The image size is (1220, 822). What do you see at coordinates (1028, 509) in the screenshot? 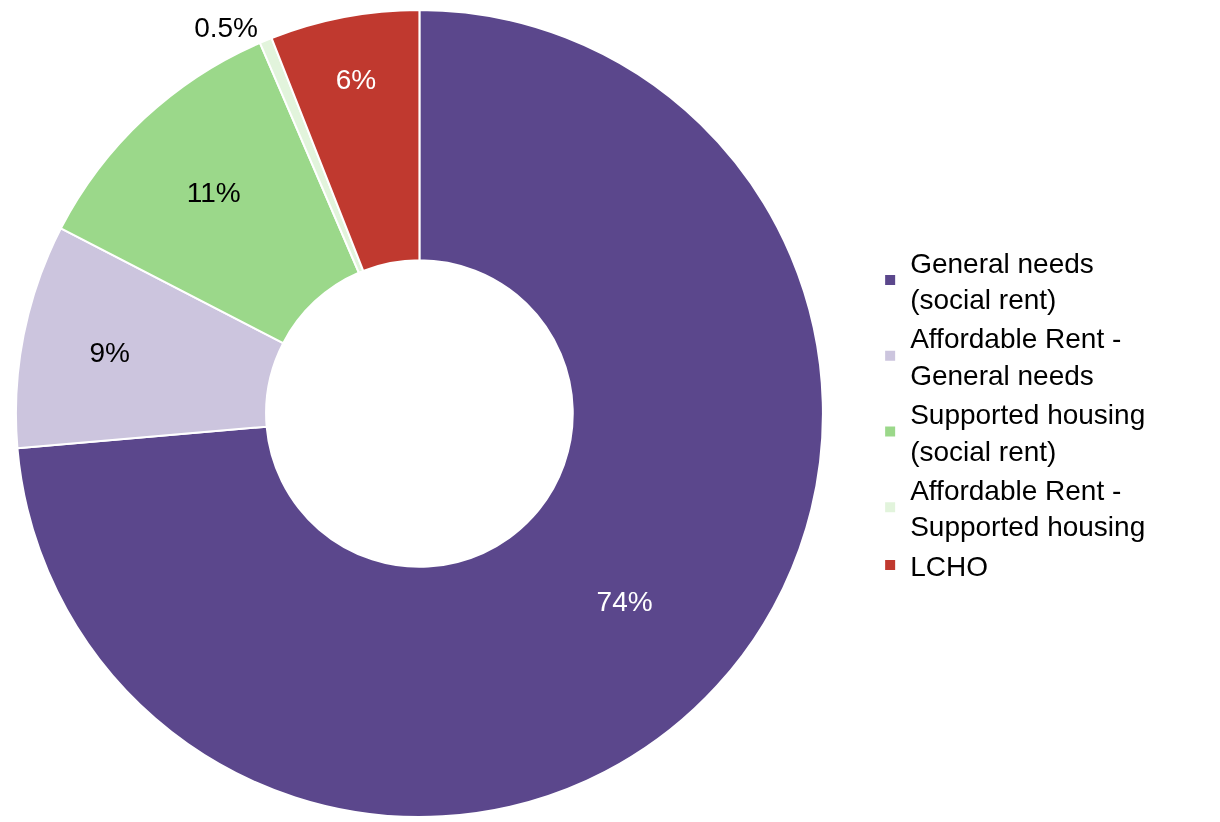
I see `legend-label: Affordable Rent - Supported housing` at bounding box center [1028, 509].